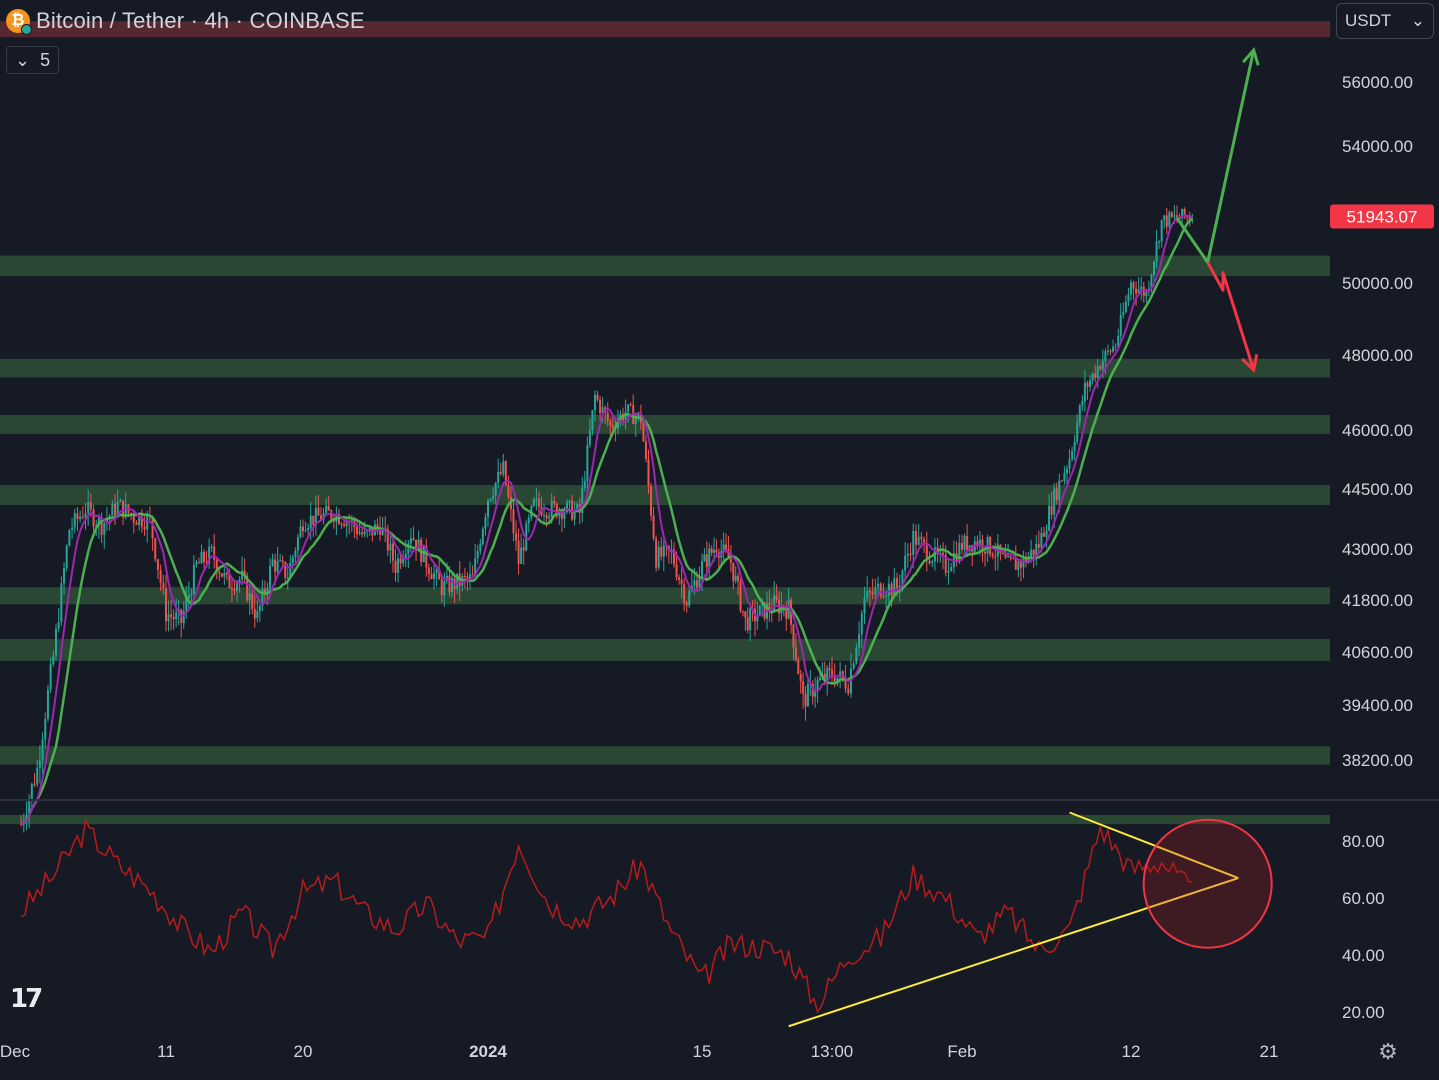 The width and height of the screenshot is (1439, 1080). I want to click on resistance-zone, so click(665, 29).